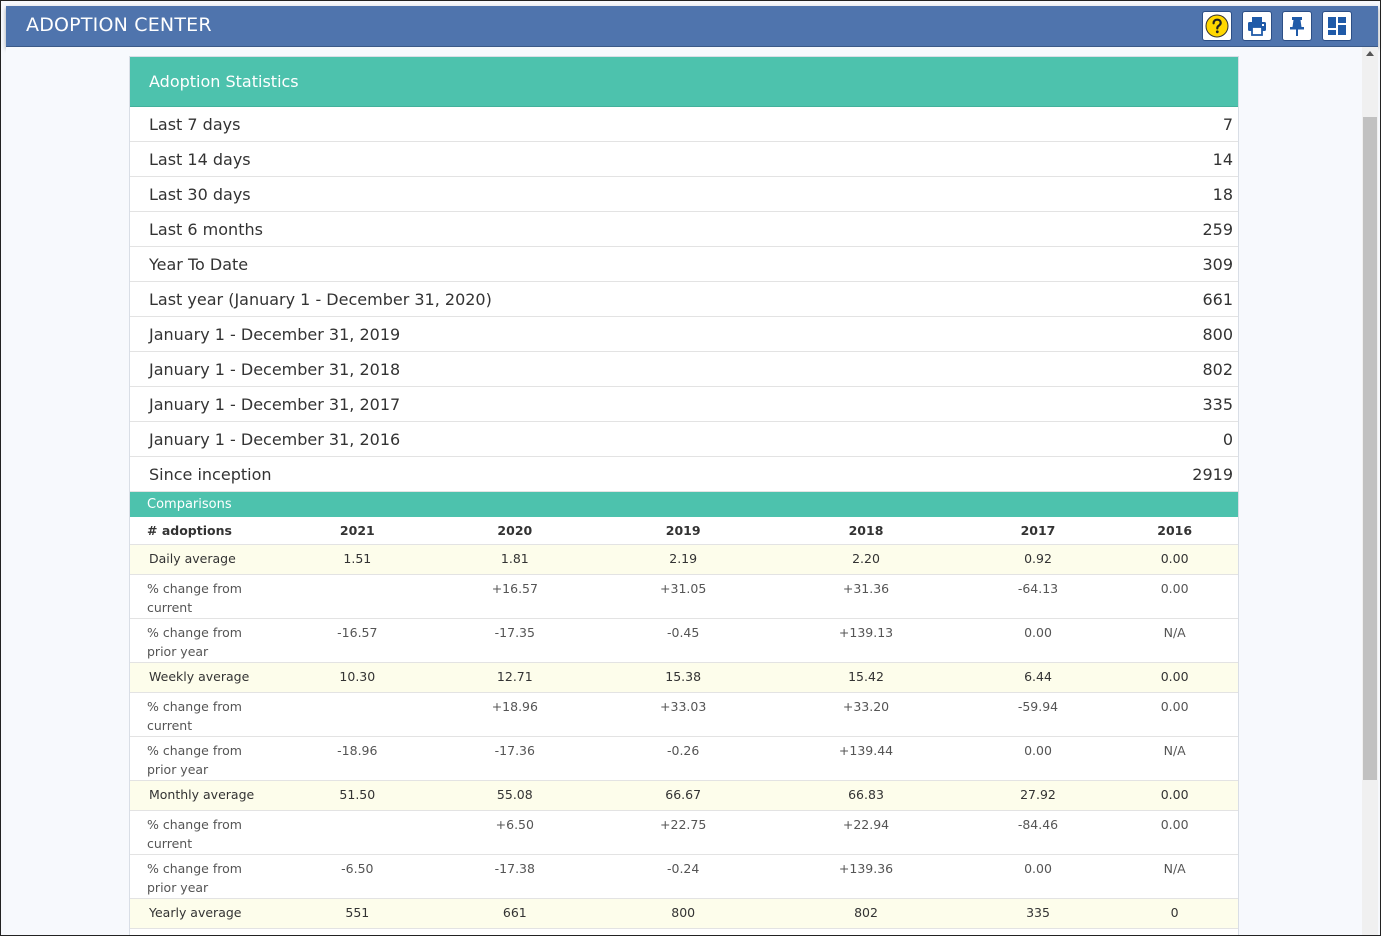 This screenshot has height=938, width=1383. What do you see at coordinates (866, 640) in the screenshot?
I see `table-cell: +139.13` at bounding box center [866, 640].